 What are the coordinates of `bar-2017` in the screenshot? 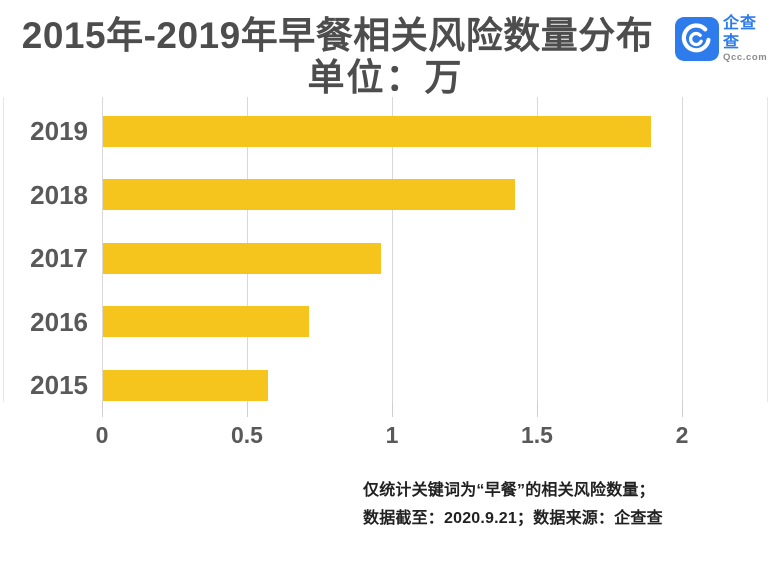 It's located at (242, 258).